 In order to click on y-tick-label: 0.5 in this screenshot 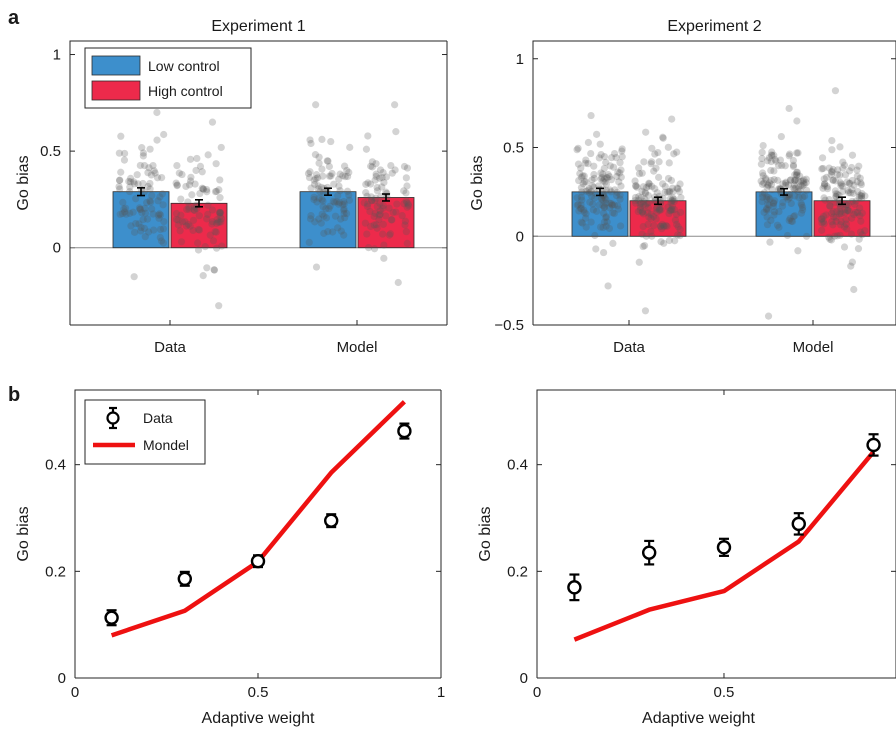, I will do `click(50, 151)`.